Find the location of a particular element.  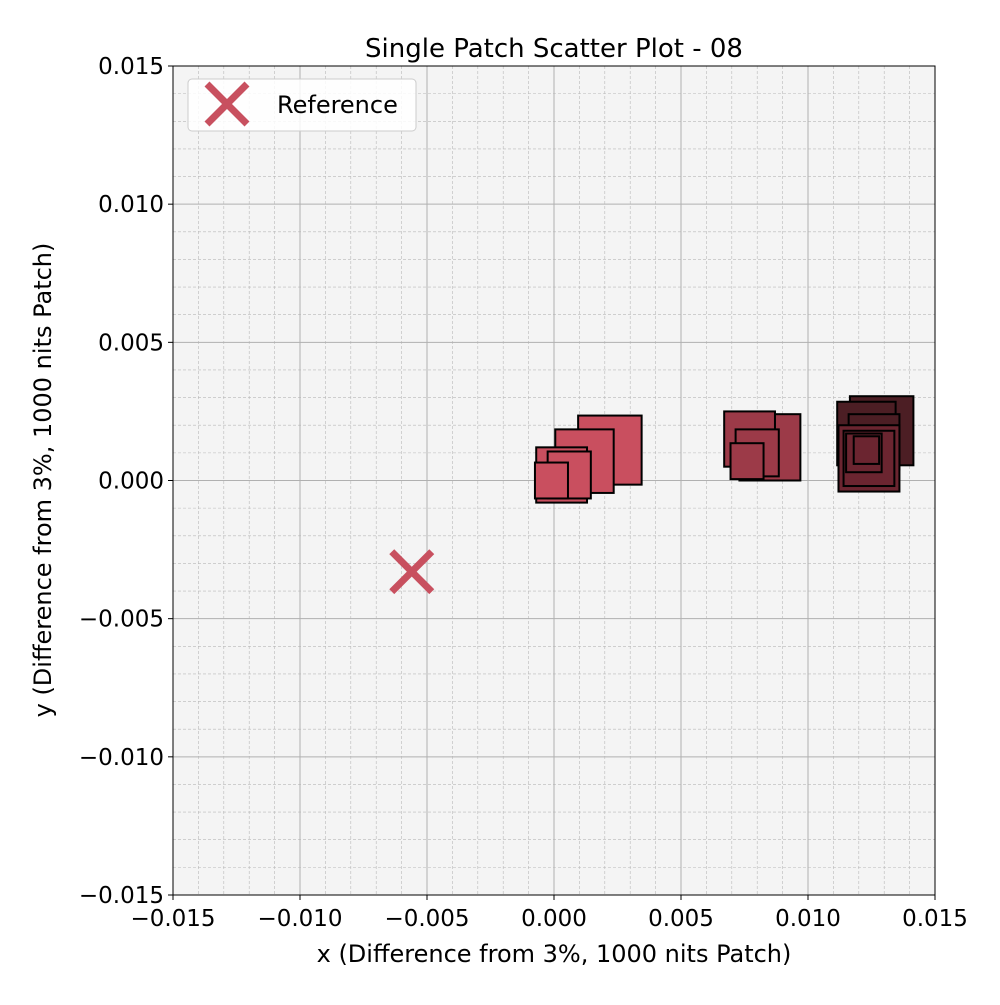

x-tick-label: 0.005 is located at coordinates (681, 919).